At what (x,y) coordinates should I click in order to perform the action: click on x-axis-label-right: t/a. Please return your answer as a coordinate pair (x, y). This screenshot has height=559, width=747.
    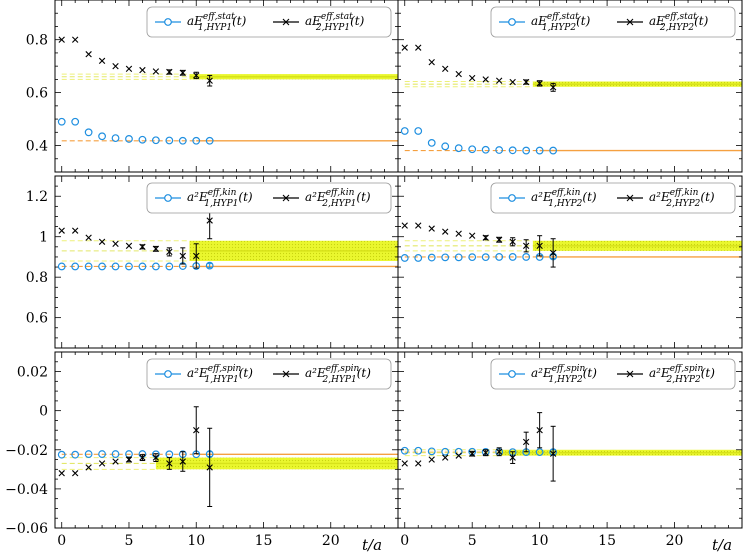
    Looking at the image, I should click on (722, 545).